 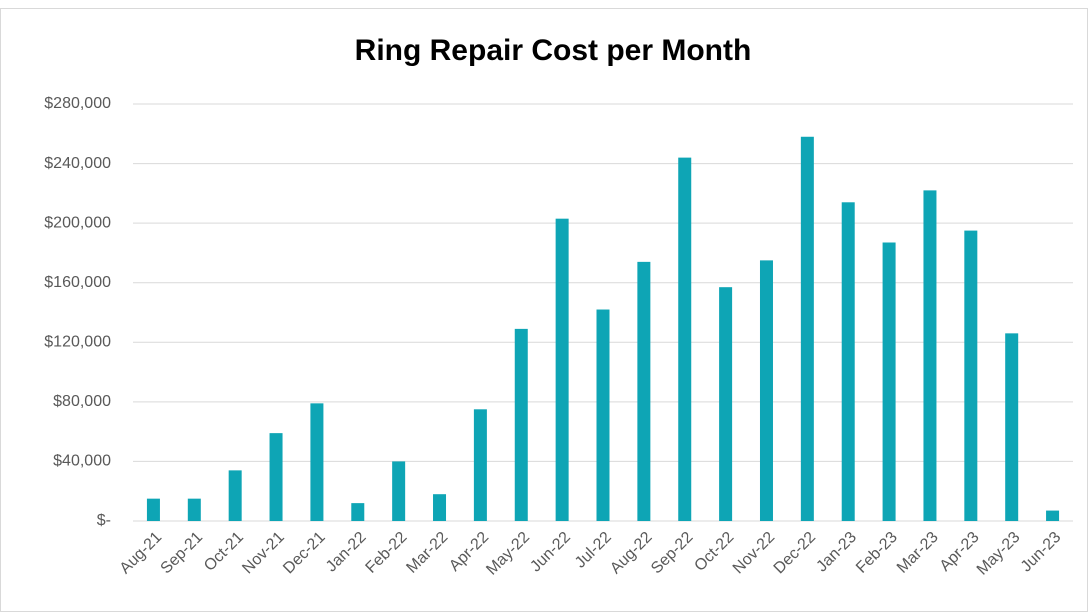 What do you see at coordinates (77, 163) in the screenshot?
I see `y-tick-label: $240,000` at bounding box center [77, 163].